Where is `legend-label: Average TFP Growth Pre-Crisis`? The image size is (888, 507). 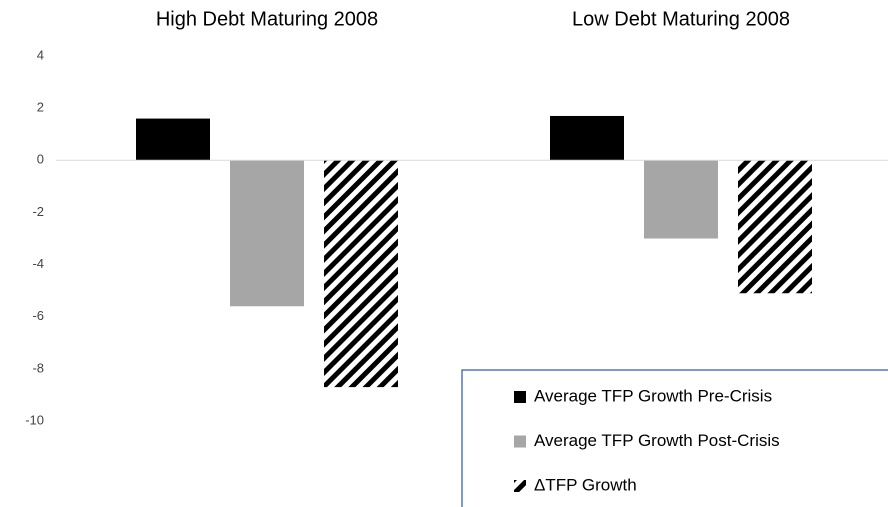
legend-label: Average TFP Growth Pre-Crisis is located at coordinates (653, 395).